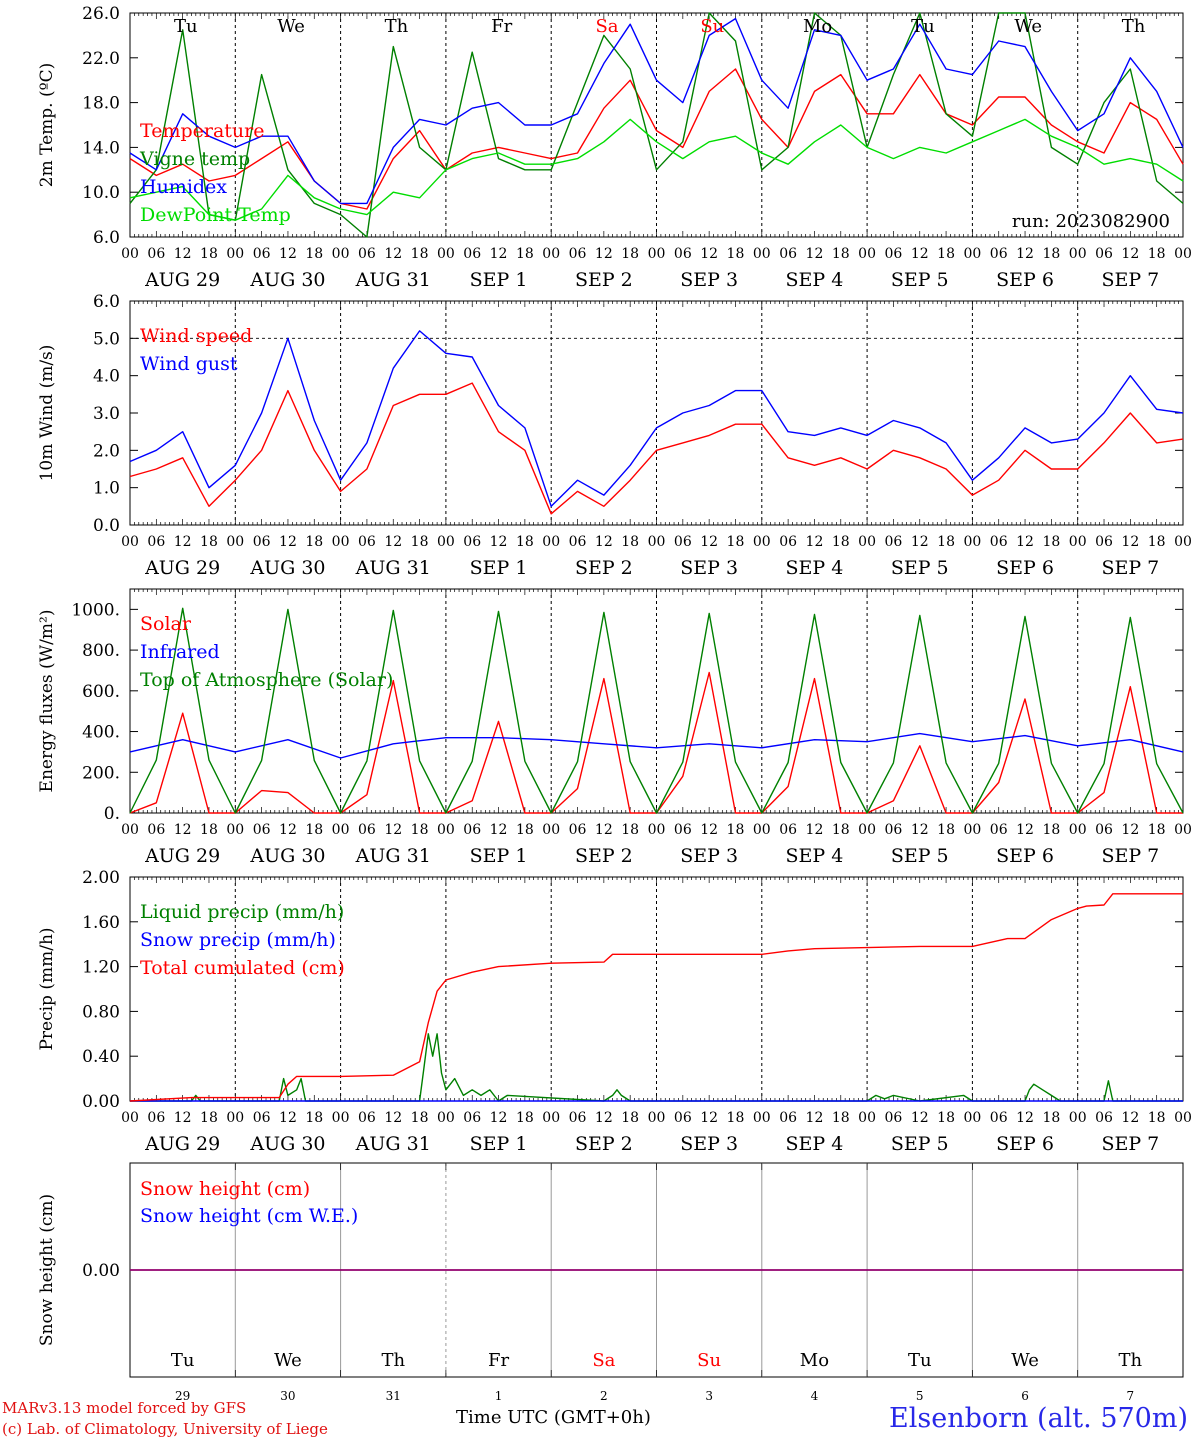 Image resolution: width=1194 pixels, height=1440 pixels. I want to click on y-axis-label: Precip (mm/h), so click(47, 988).